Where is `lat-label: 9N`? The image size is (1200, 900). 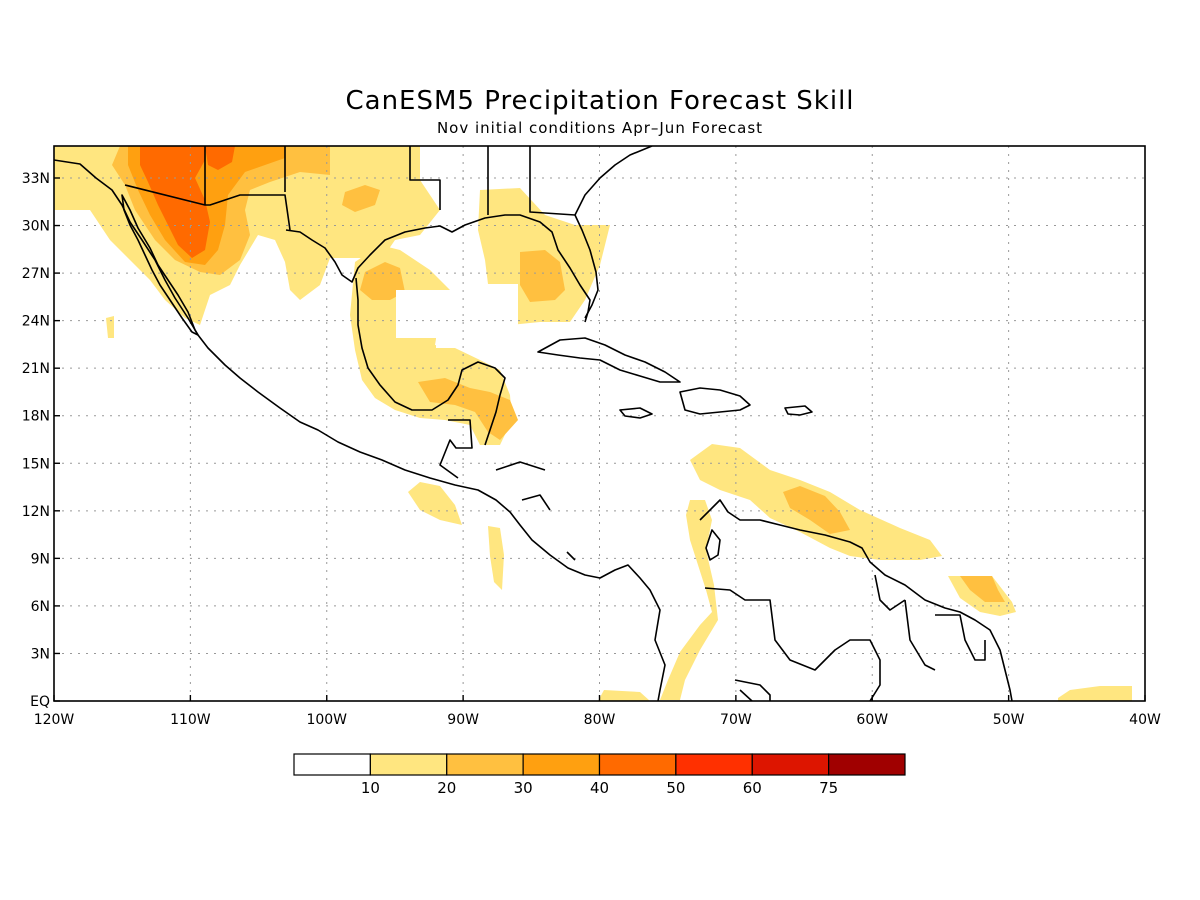
lat-label: 9N is located at coordinates (40, 559).